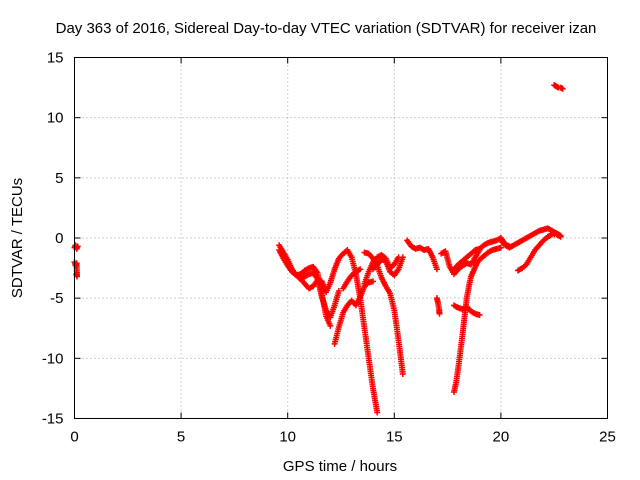 The height and width of the screenshot is (480, 640). Describe the element at coordinates (74, 437) in the screenshot. I see `x-tick-label: 0` at that location.